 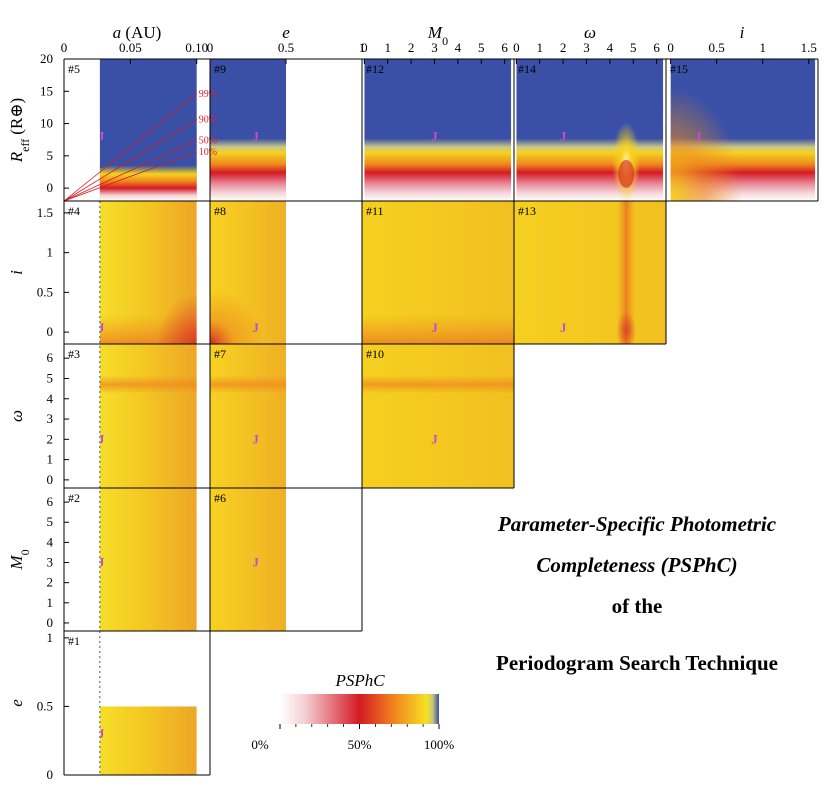 I want to click on colorbar-ticks: 0% 50% 100%, so click(x=352, y=738).